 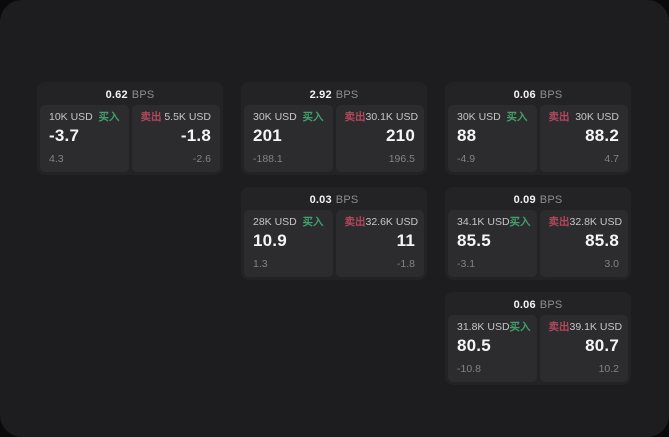 I want to click on sell-subvalue: -1.8, so click(x=405, y=264).